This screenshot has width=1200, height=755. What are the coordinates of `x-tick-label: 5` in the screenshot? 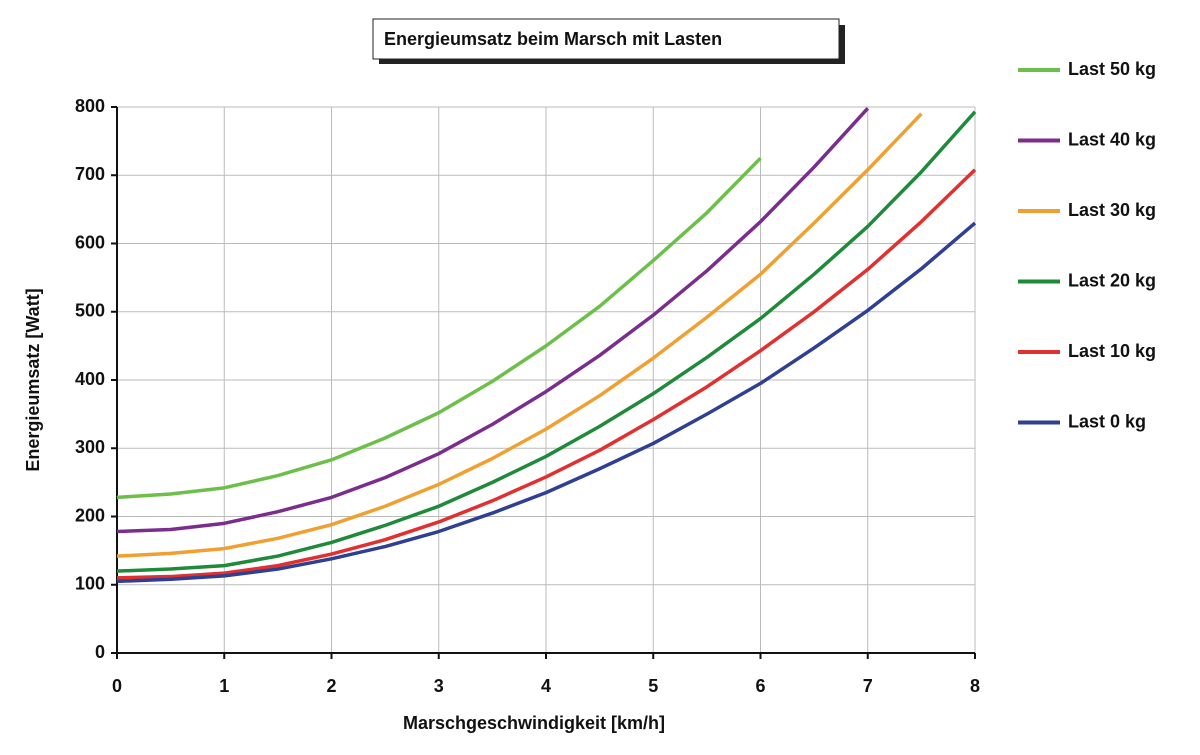 It's located at (653, 686).